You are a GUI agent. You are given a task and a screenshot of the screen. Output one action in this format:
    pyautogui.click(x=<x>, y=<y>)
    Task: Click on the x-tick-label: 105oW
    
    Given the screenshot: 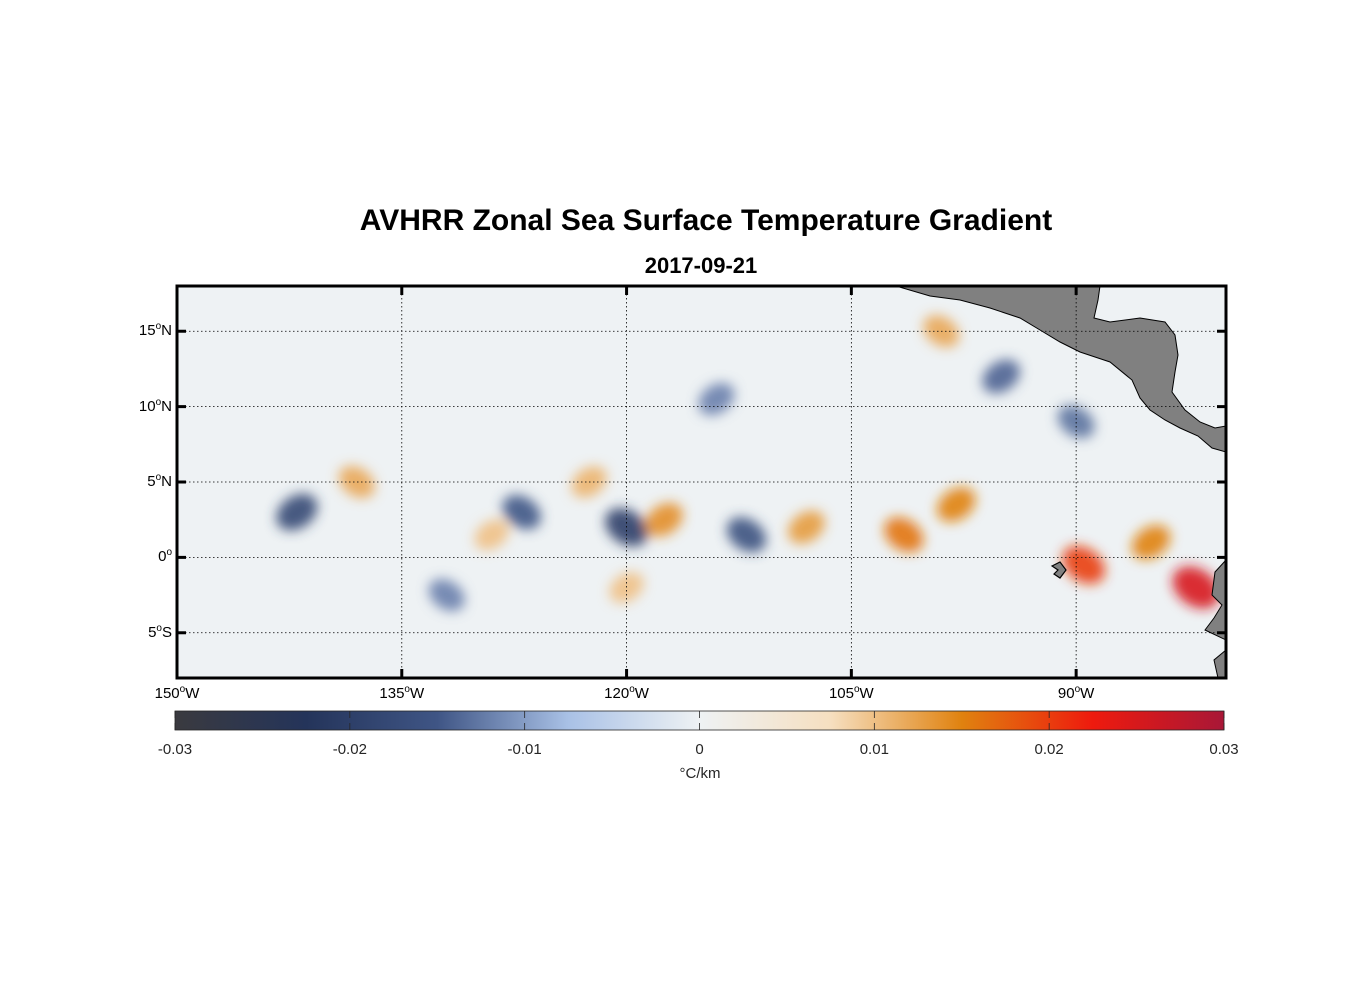 What is the action you would take?
    pyautogui.click(x=851, y=693)
    